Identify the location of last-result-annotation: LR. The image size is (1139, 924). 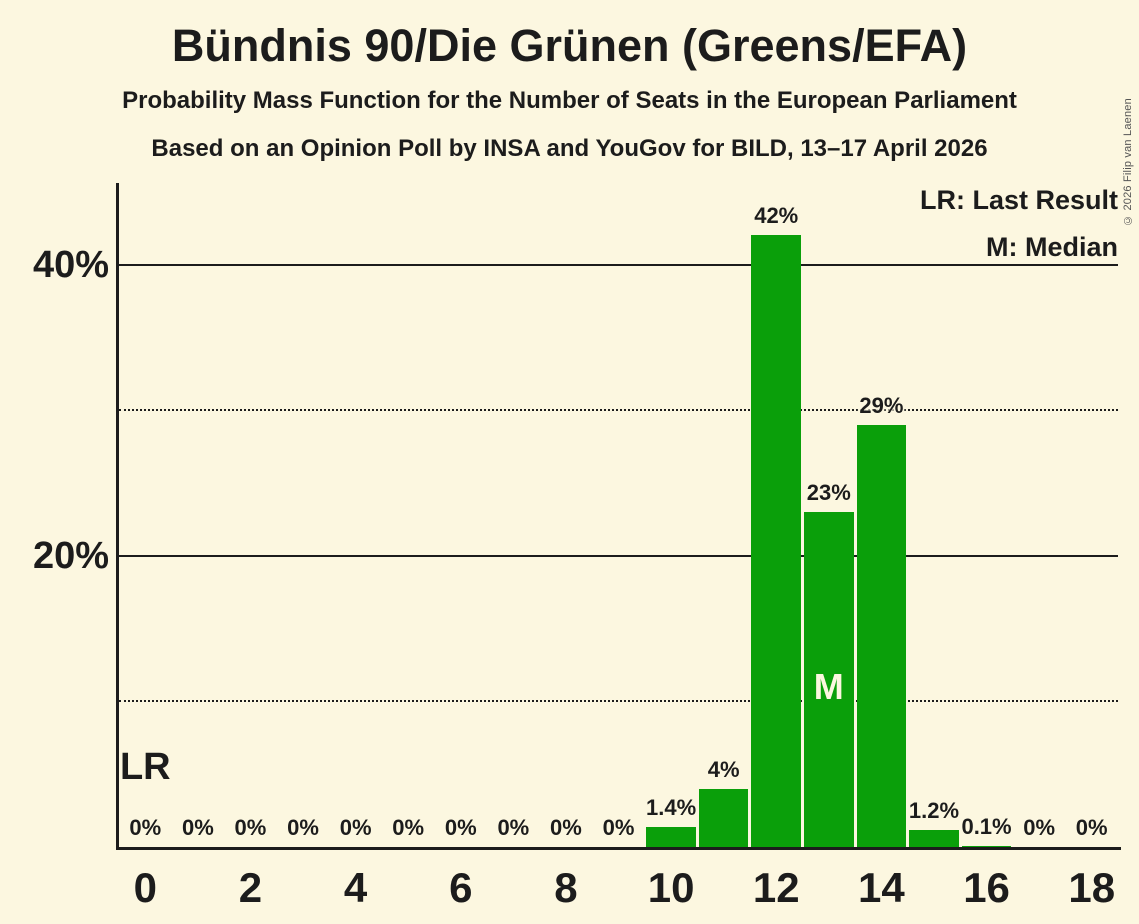
(145, 767).